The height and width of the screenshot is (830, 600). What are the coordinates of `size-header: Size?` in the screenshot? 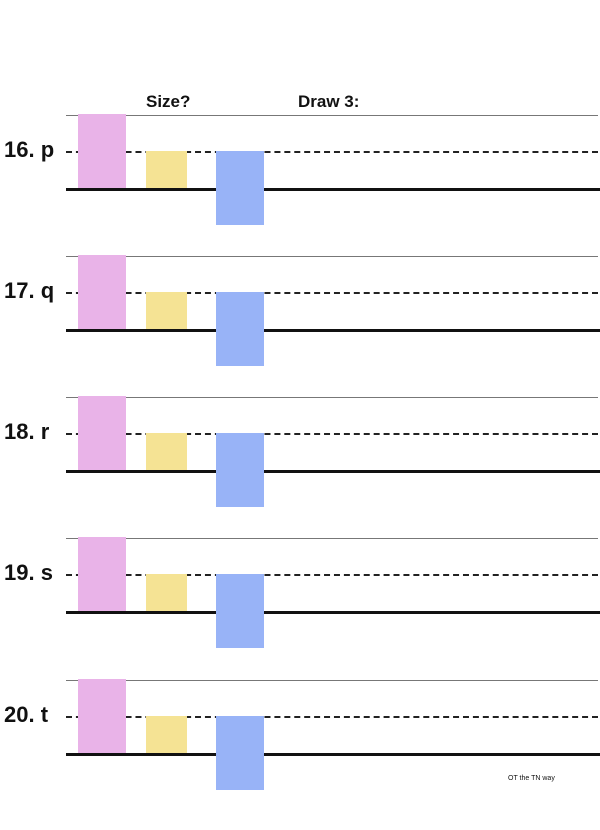 It's located at (168, 101).